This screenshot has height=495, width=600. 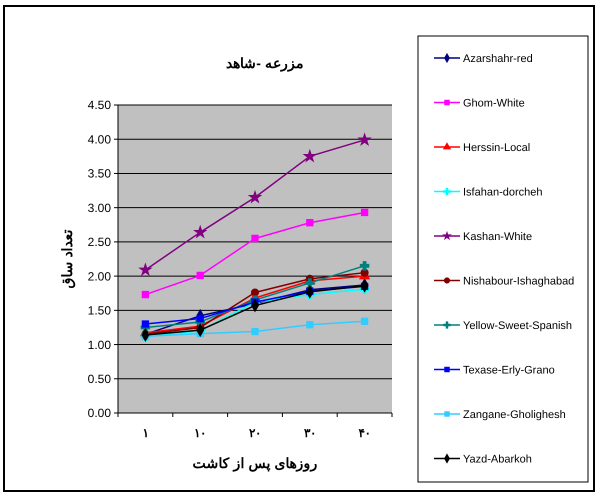 I want to click on legend-label: Yellow-Sweet-Spanish, so click(x=517, y=326).